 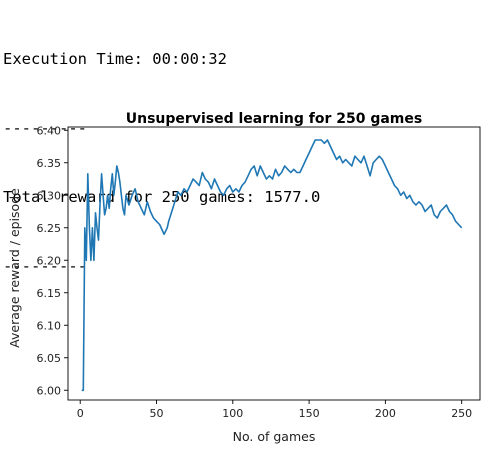 What do you see at coordinates (309, 413) in the screenshot?
I see `x-tick-label: 150` at bounding box center [309, 413].